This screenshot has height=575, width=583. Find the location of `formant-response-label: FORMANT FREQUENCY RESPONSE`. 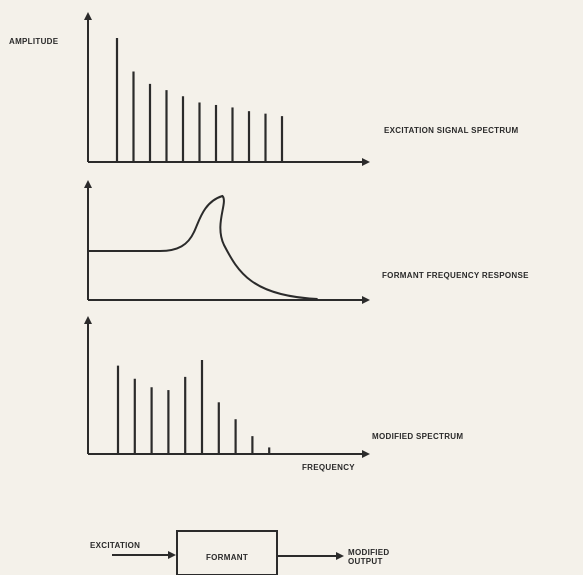

formant-response-label: FORMANT FREQUENCY RESPONSE is located at coordinates (455, 275).